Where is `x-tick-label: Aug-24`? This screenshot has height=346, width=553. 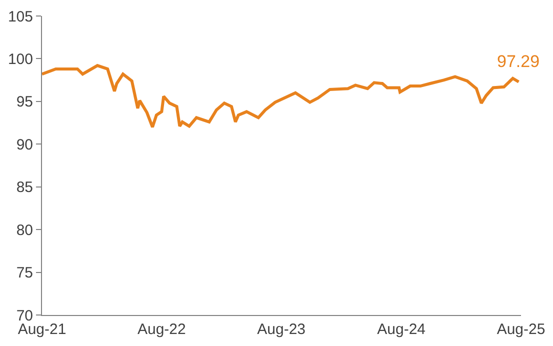 x-tick-label: Aug-24 is located at coordinates (401, 329).